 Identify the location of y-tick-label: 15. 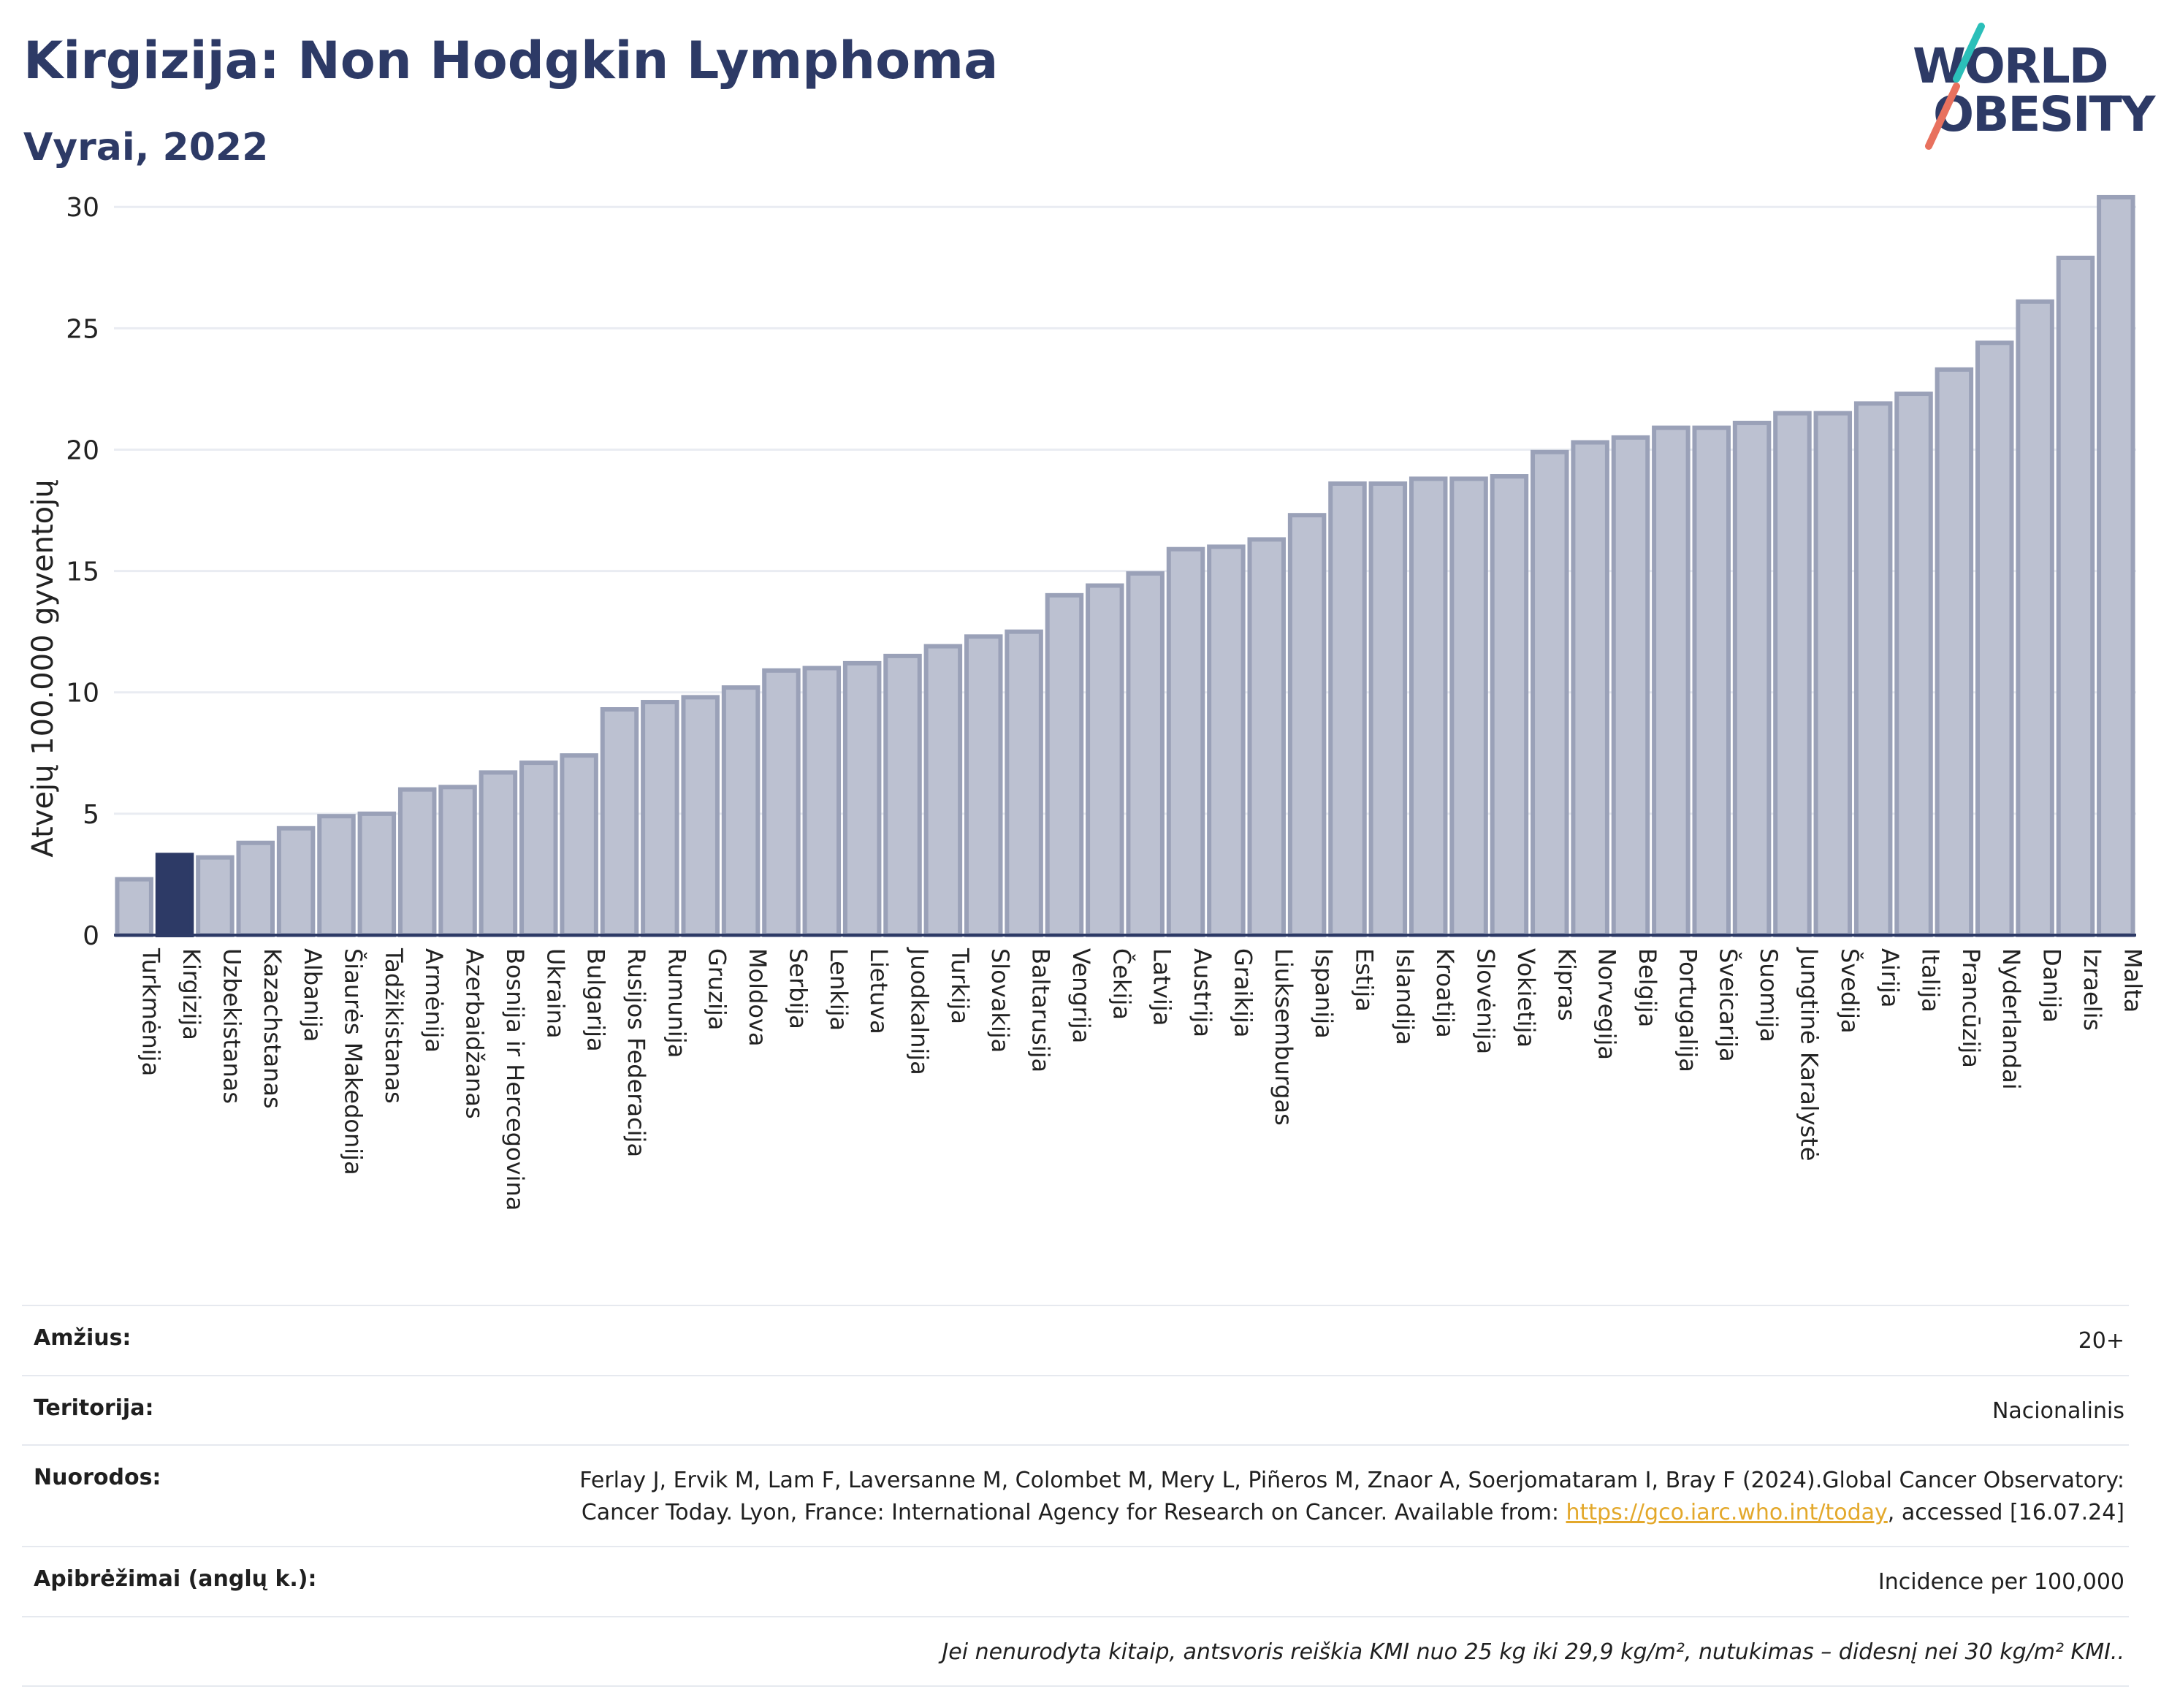
(82, 572).